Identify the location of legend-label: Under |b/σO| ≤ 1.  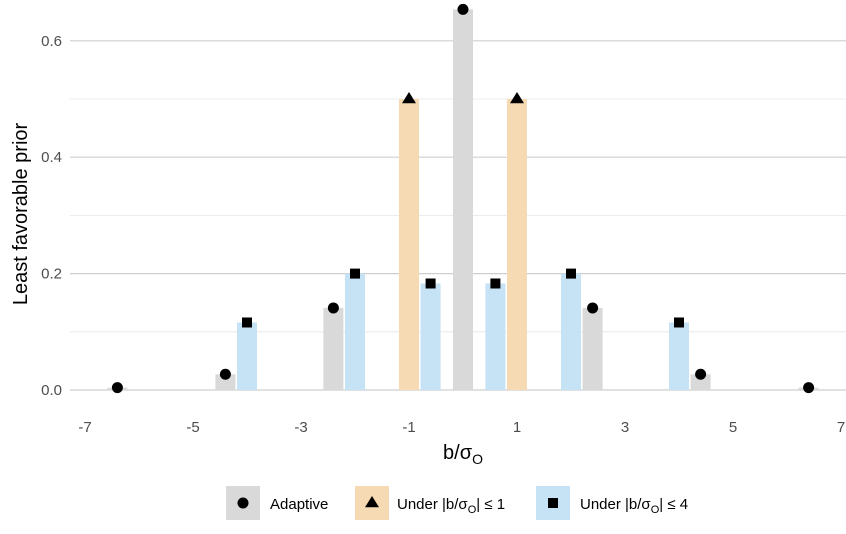
(451, 506).